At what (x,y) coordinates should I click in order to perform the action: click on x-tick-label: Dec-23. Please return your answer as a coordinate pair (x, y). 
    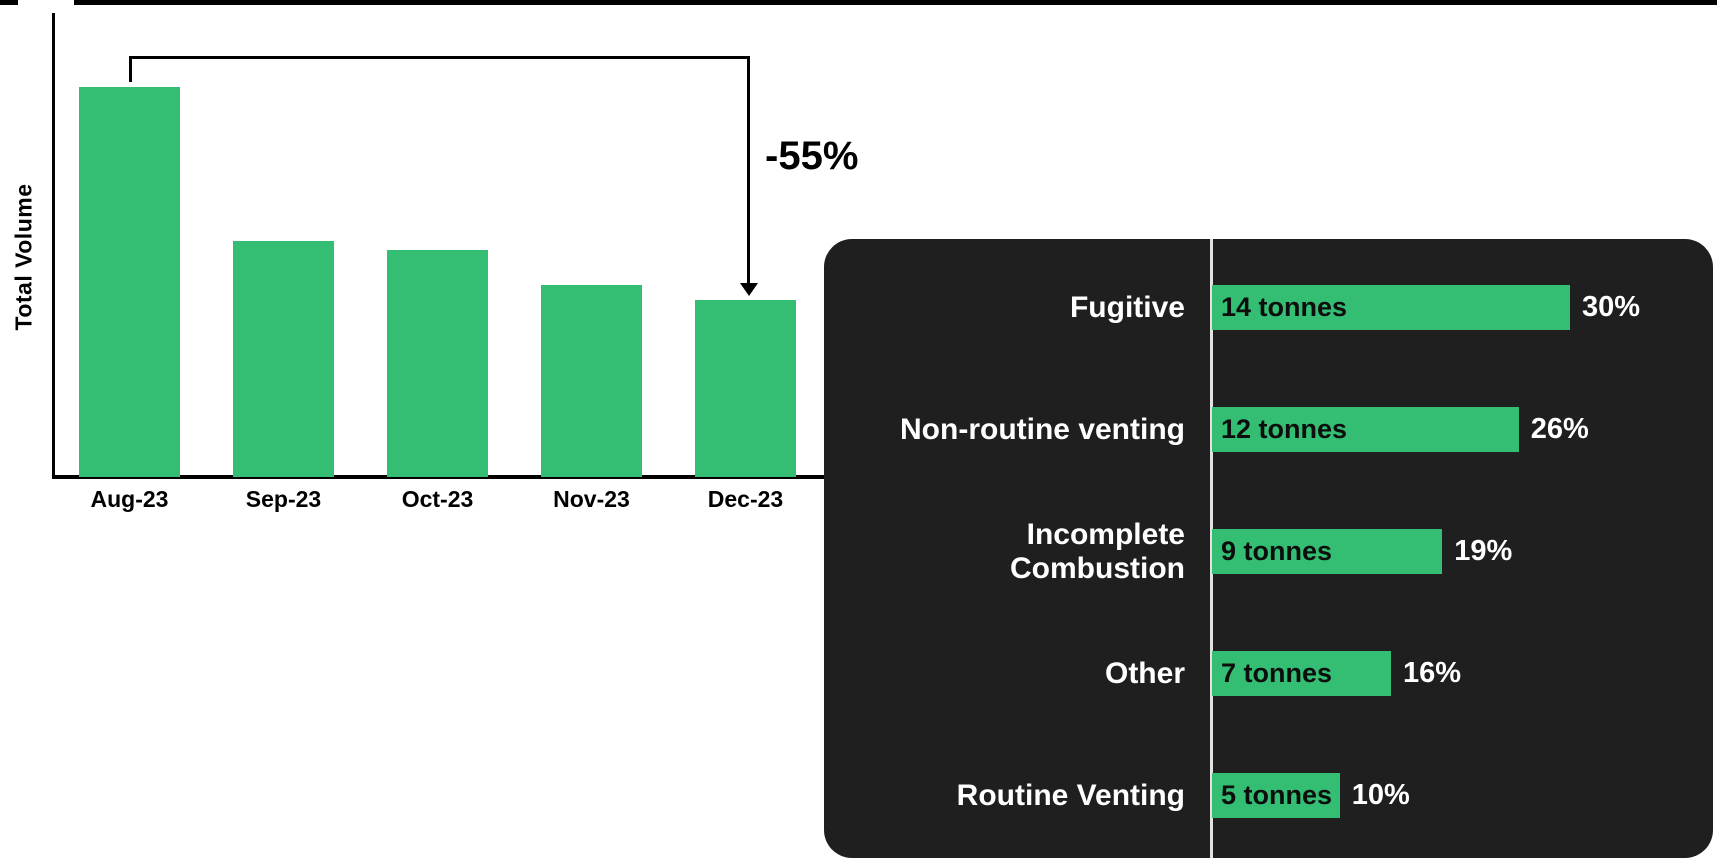
    Looking at the image, I should click on (745, 499).